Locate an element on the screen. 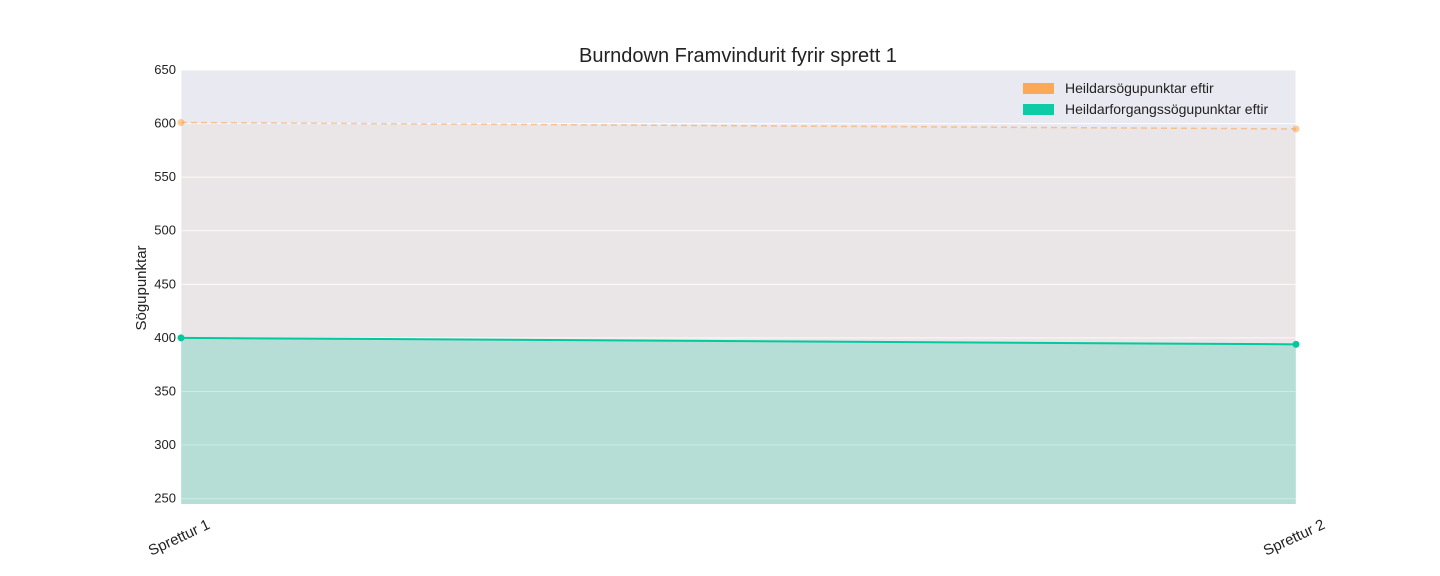 The image size is (1440, 576). y-tick-label: 600 is located at coordinates (165, 123).